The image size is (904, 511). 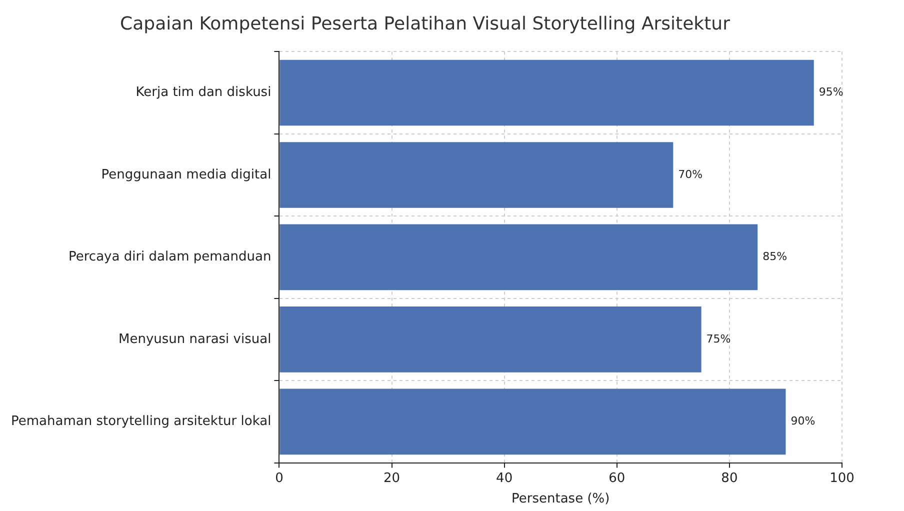 What do you see at coordinates (831, 92) in the screenshot?
I see `data-label: 95%` at bounding box center [831, 92].